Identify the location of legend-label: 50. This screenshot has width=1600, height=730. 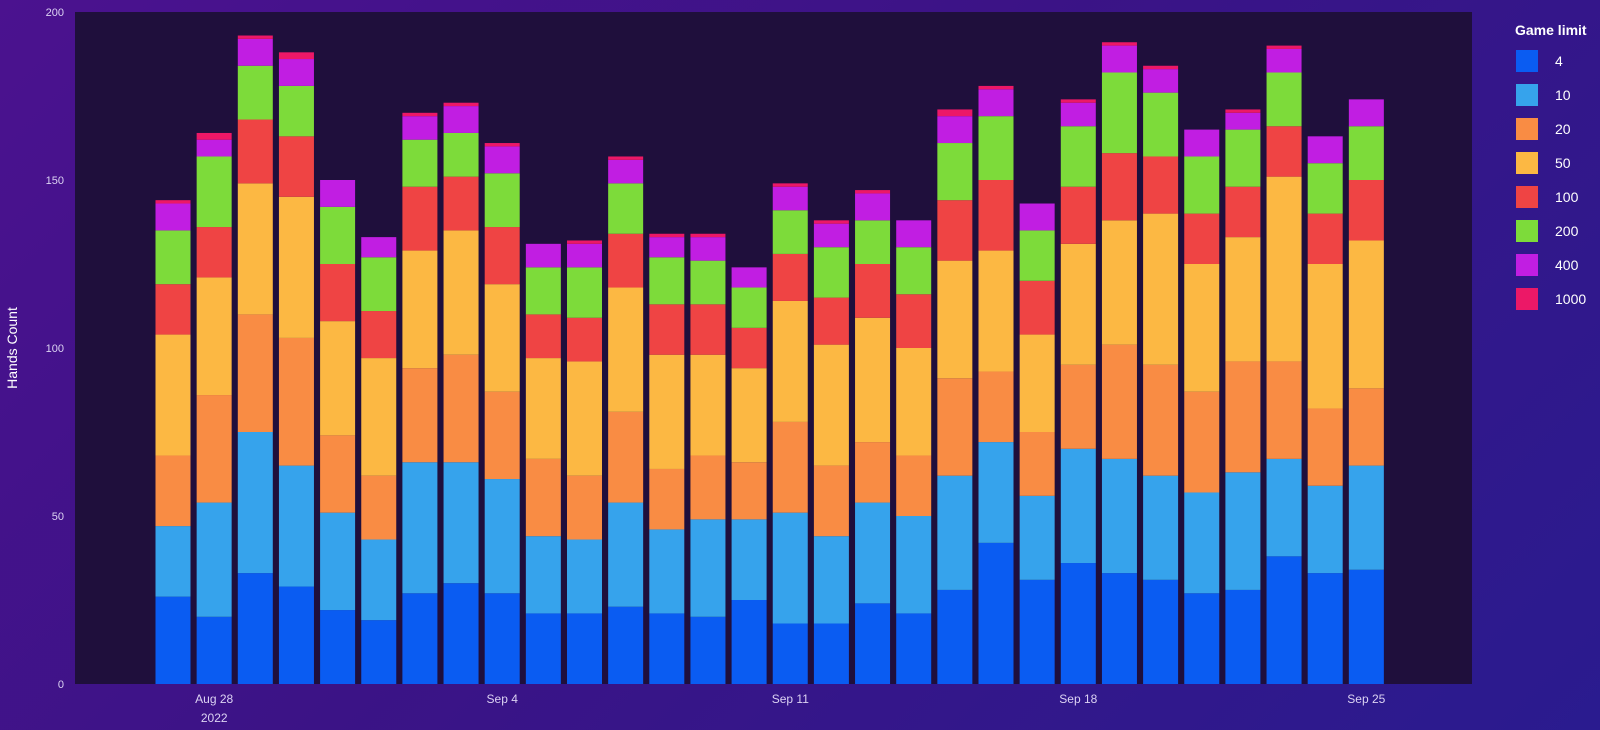
(1563, 163).